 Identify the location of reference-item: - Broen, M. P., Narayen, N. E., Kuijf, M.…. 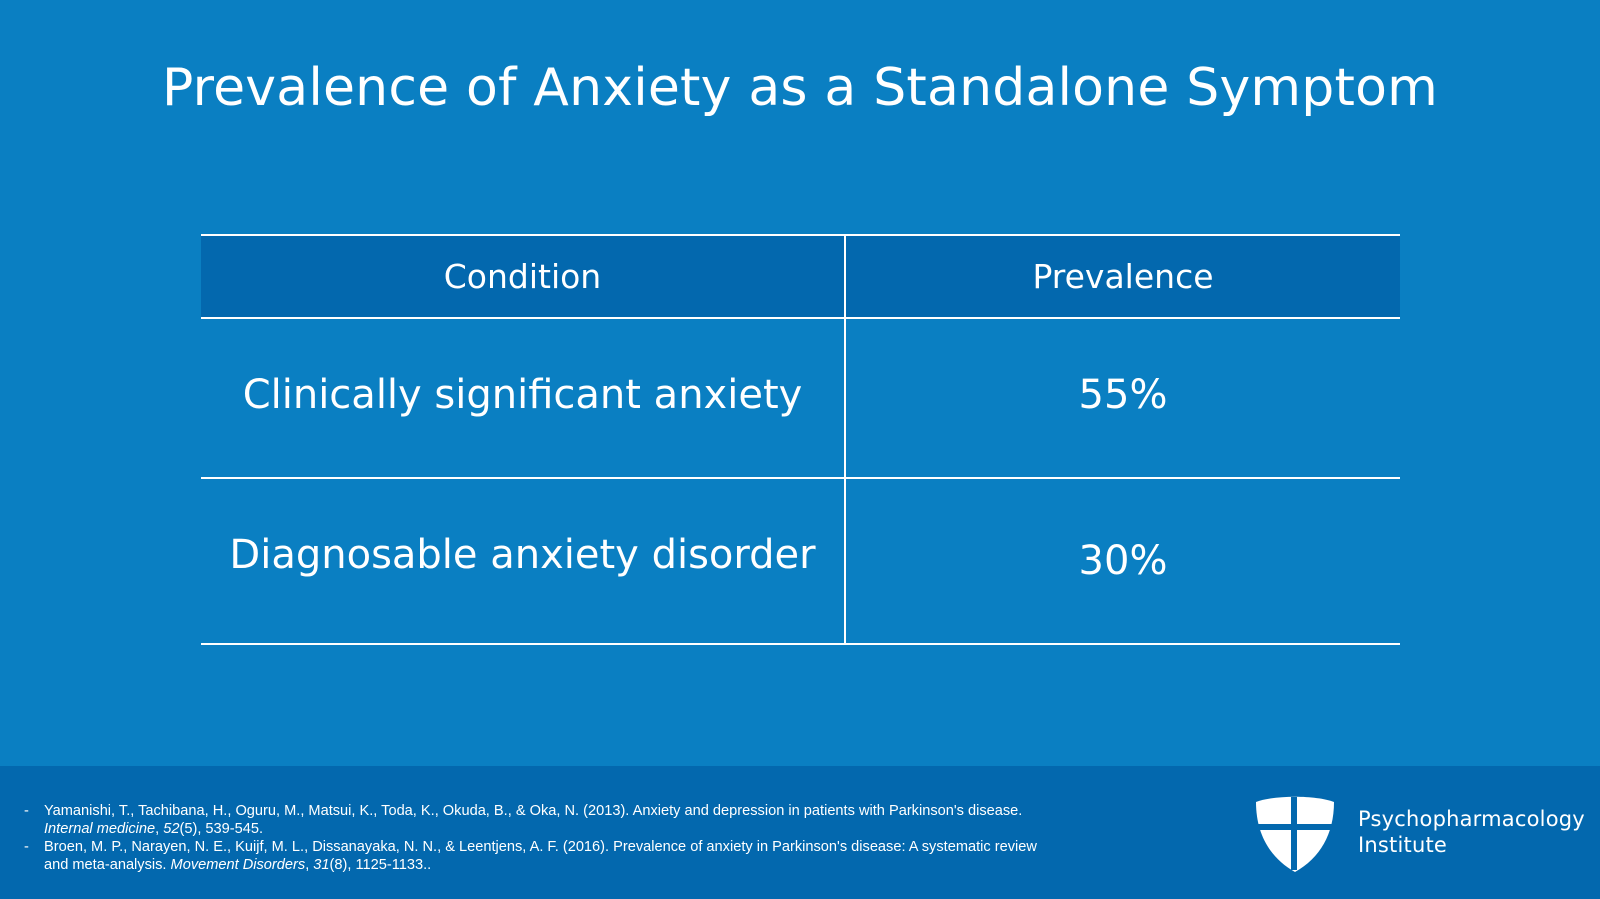
(534, 856).